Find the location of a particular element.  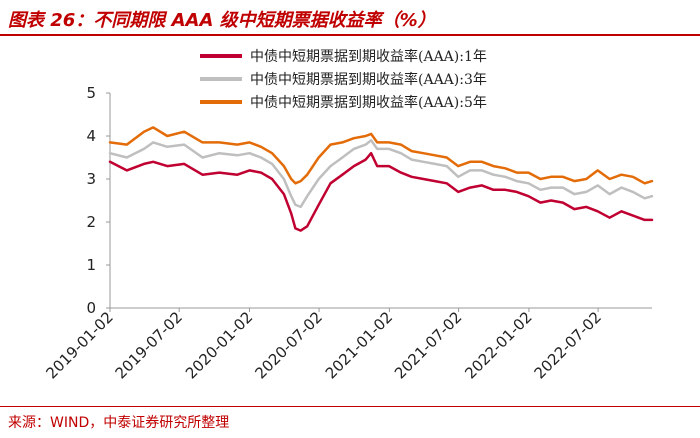

legend-entry-3y-label: 中债中短期票据到期收益率(AAA):3年 is located at coordinates (368, 79).